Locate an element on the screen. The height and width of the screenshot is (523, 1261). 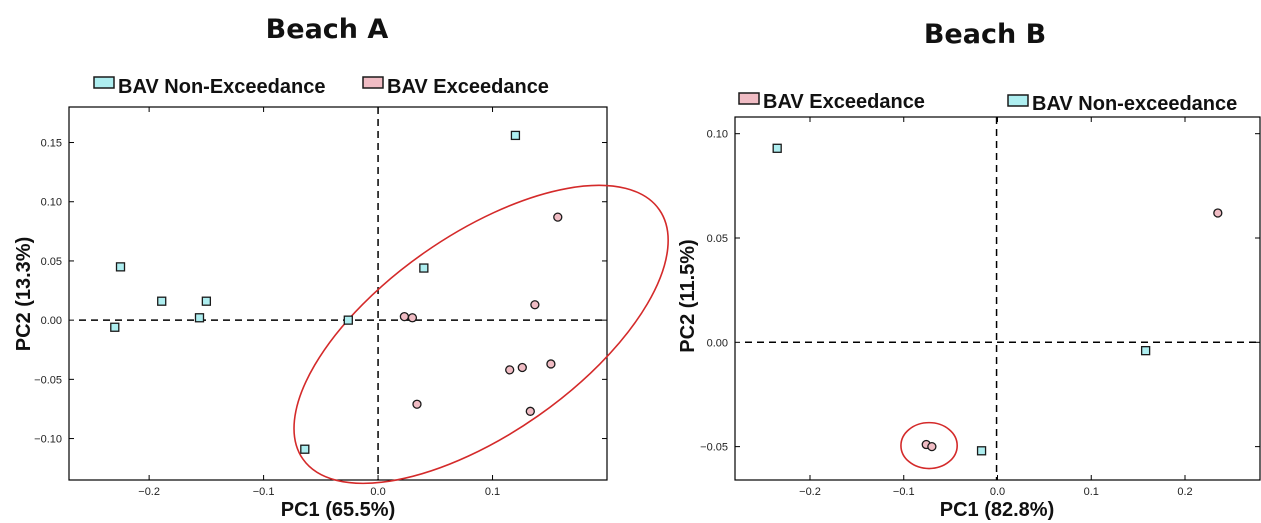
y-axis-label-beach-a: PC2 (13.3%) is located at coordinates (24, 294).